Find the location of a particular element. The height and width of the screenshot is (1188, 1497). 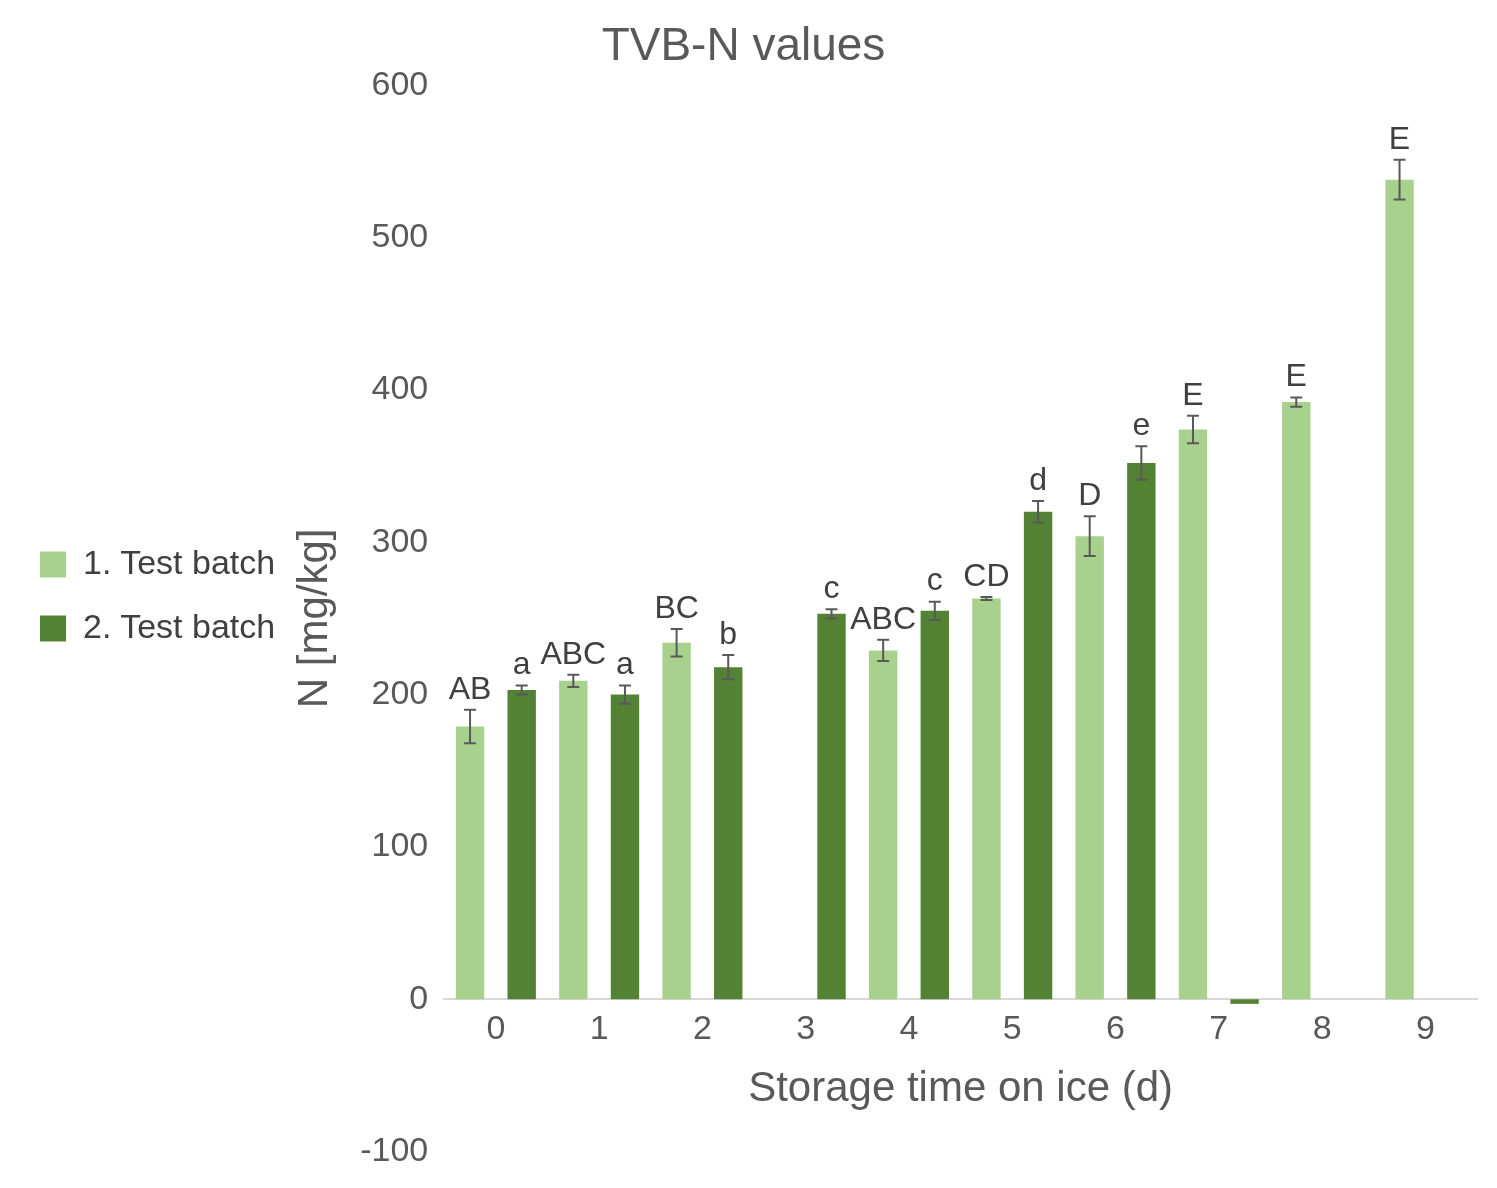

y-tick-label: 100 is located at coordinates (400, 844).